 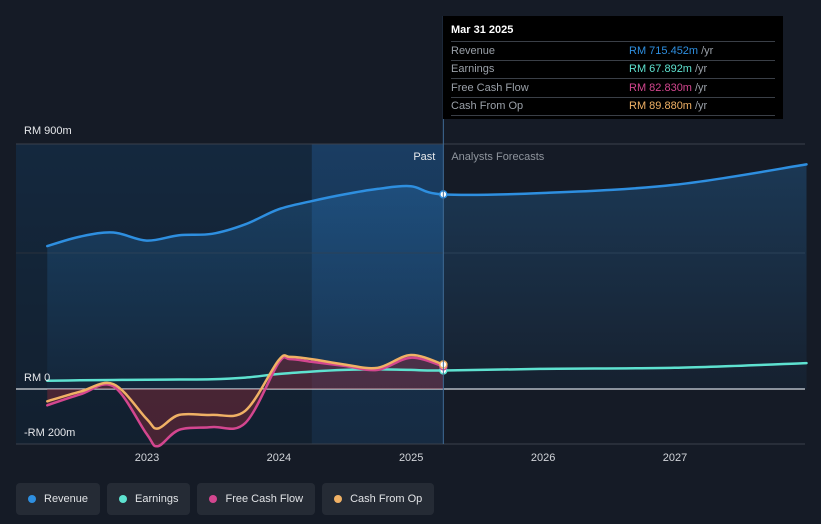 I want to click on x-tick-label: 2025, so click(x=411, y=458).